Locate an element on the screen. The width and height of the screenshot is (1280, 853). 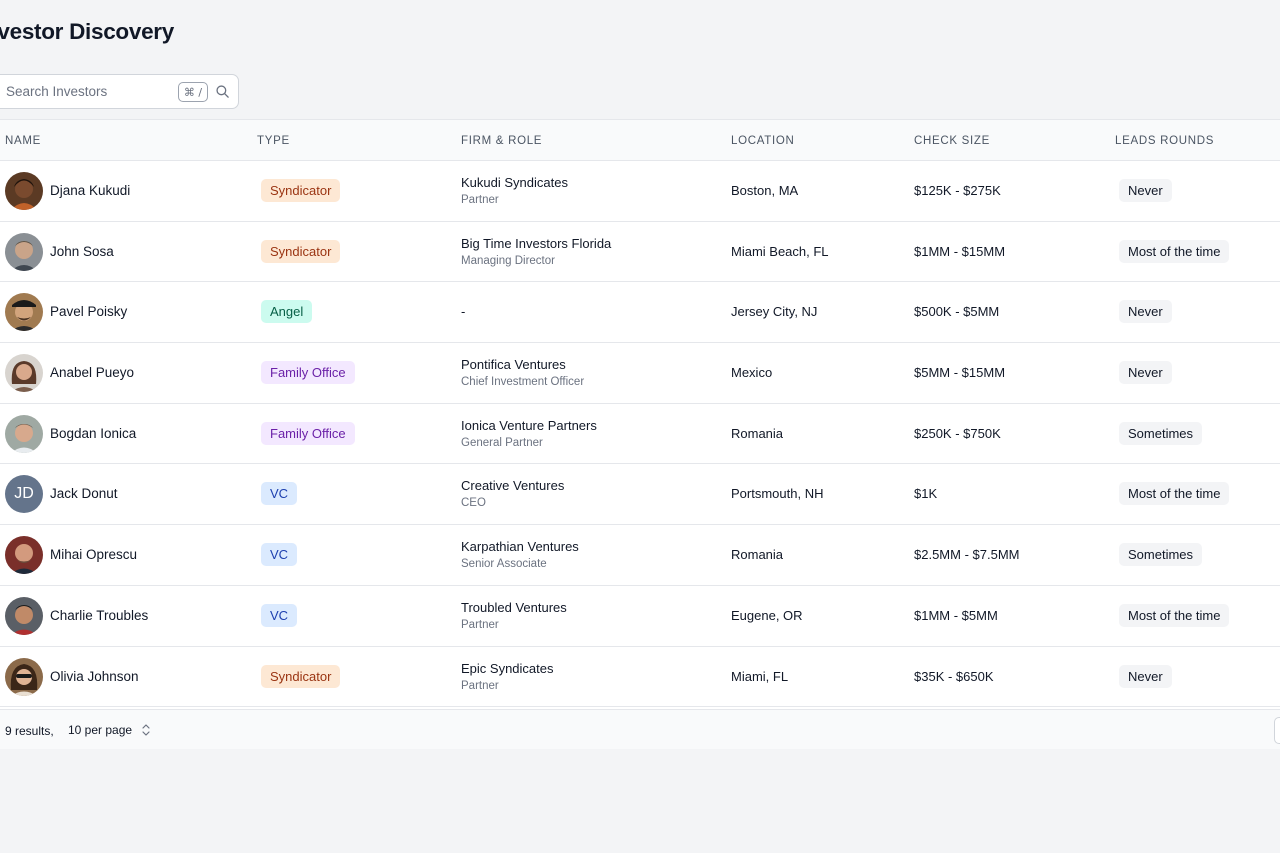
avatar: JD is located at coordinates (24, 494).